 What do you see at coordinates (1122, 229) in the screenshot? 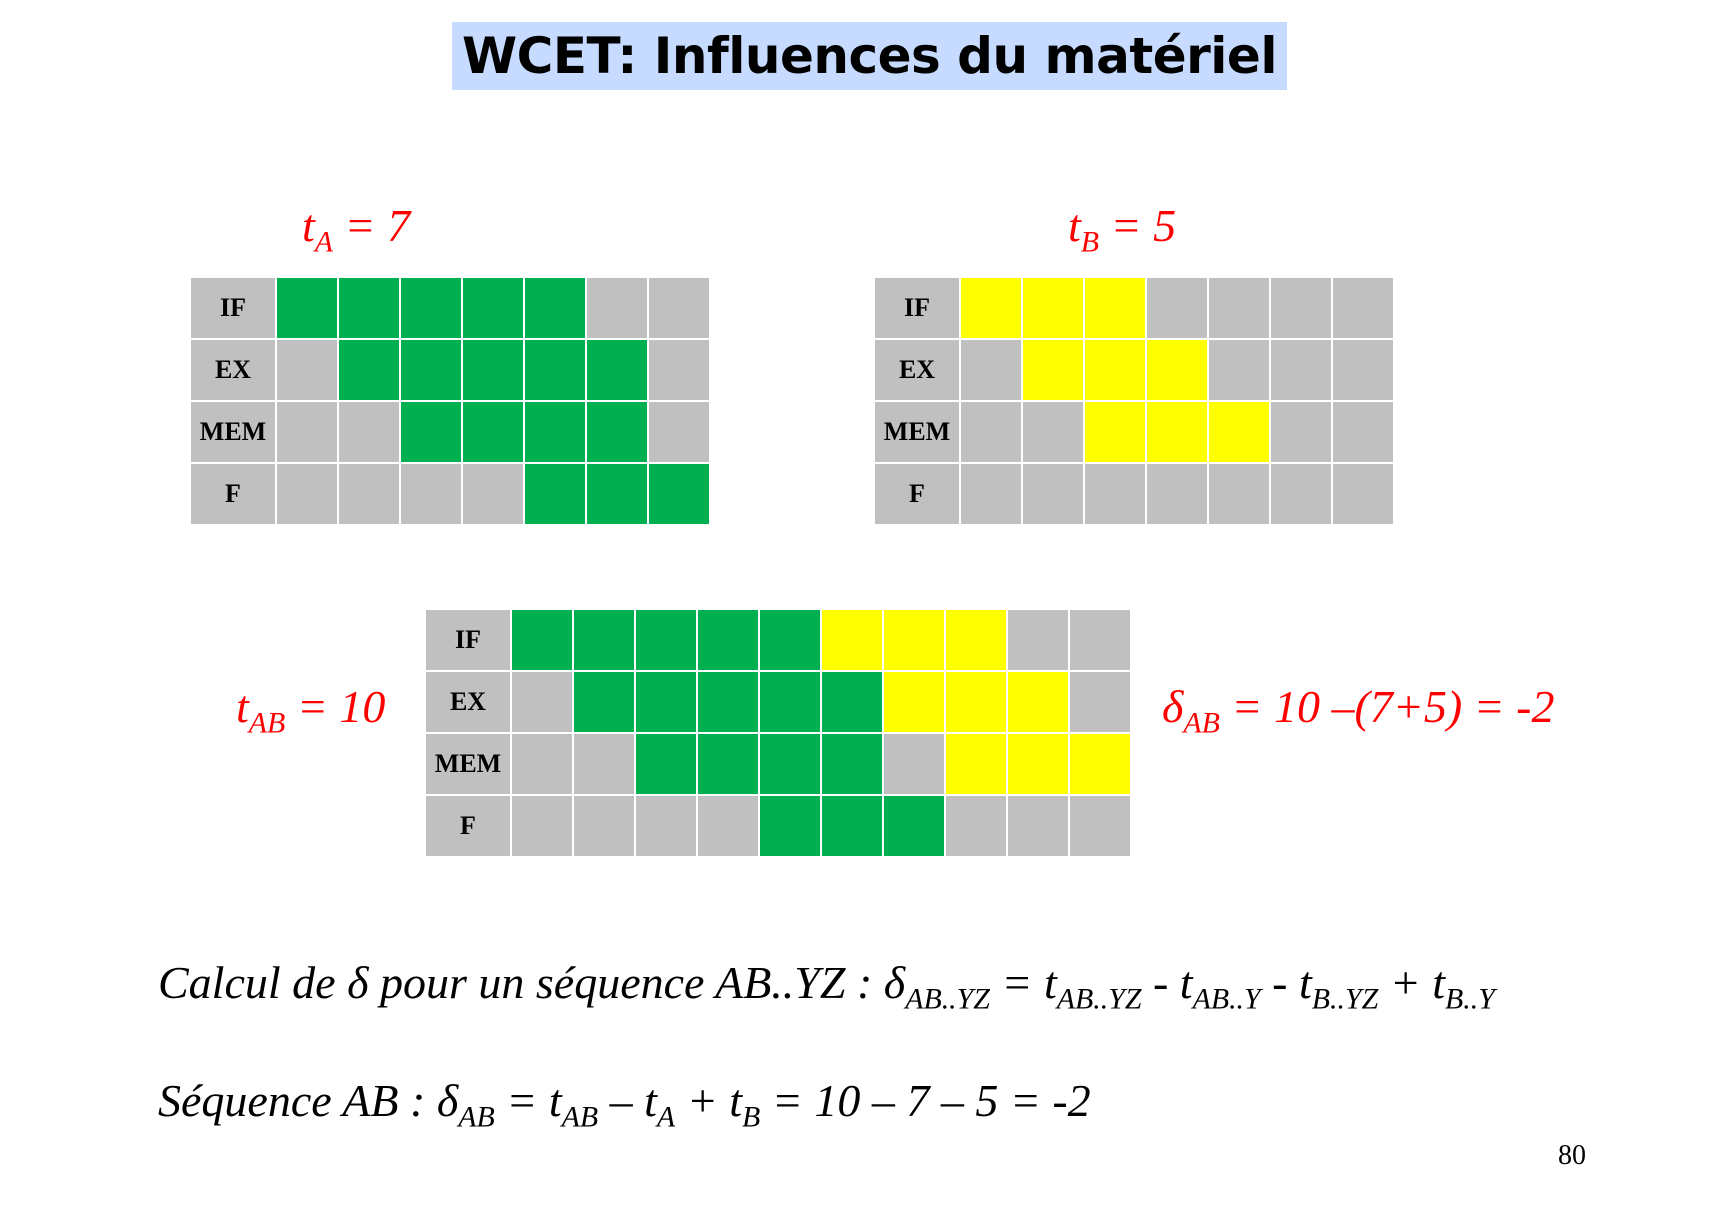
I see `label-tB: tB = 5` at bounding box center [1122, 229].